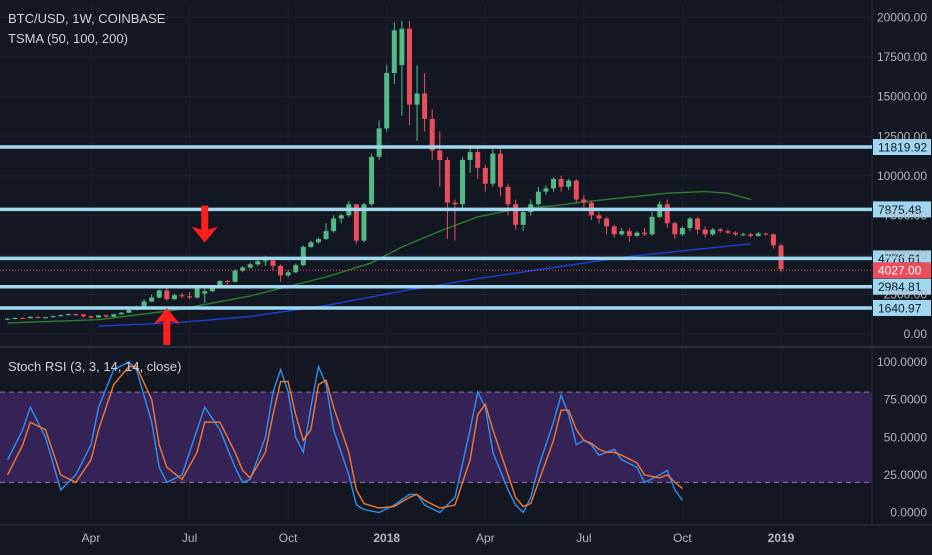  Describe the element at coordinates (386, 538) in the screenshot. I see `time-axis-label: 2018` at that location.